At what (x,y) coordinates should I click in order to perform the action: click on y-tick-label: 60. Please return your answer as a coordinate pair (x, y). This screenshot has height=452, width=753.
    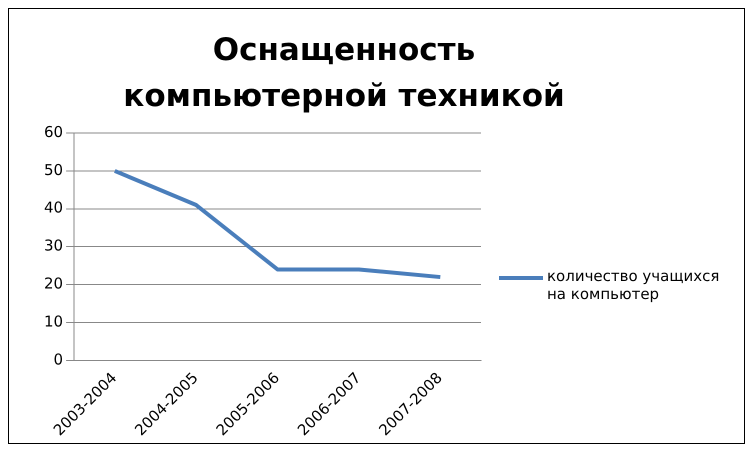
    Looking at the image, I should click on (54, 131).